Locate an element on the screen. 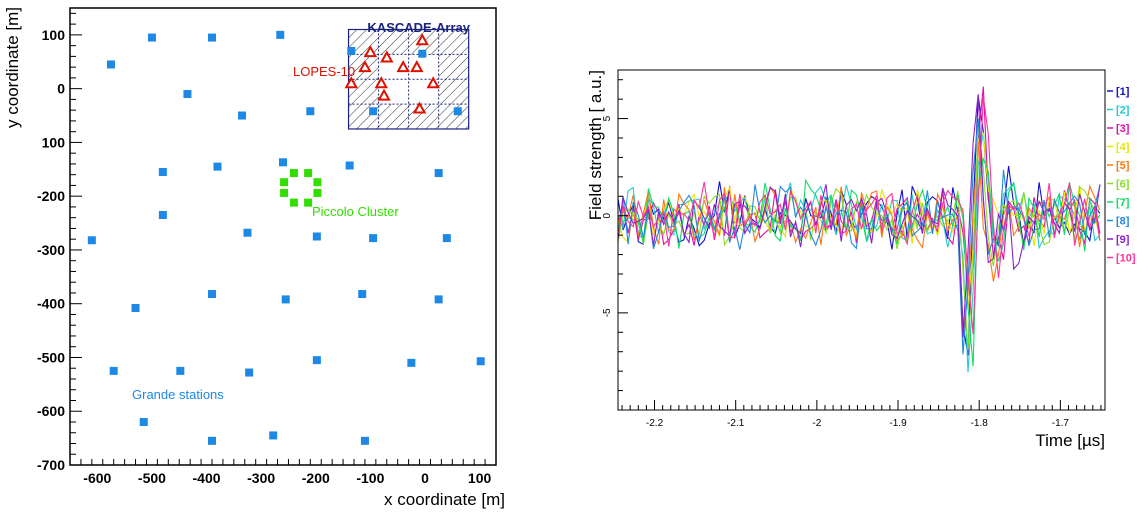 The image size is (1141, 512). legend-entry: [5] is located at coordinates (1123, 166).